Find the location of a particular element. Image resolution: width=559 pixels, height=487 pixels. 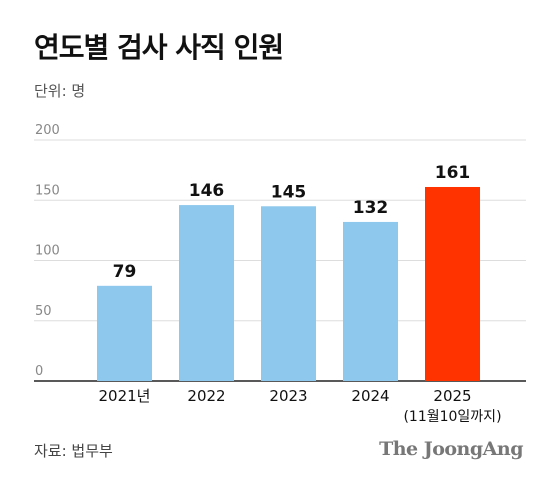

chart-title: 연도별 검사 사직 인원 is located at coordinates (159, 47).